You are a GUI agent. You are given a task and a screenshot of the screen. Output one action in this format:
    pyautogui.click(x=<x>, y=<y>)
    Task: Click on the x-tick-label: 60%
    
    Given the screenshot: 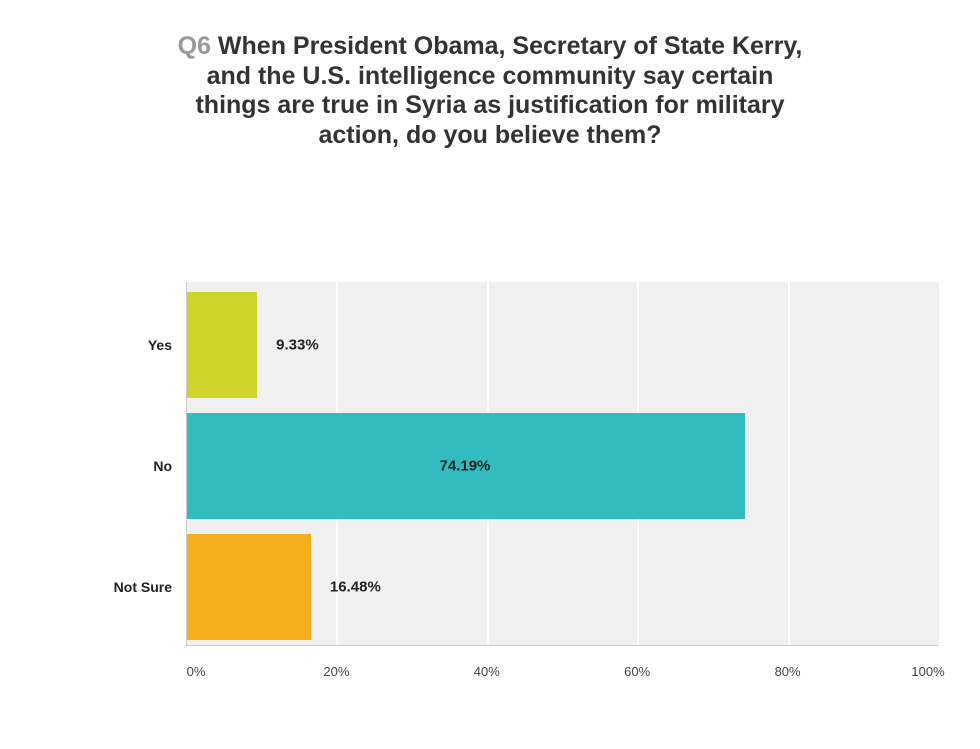 What is the action you would take?
    pyautogui.click(x=637, y=671)
    